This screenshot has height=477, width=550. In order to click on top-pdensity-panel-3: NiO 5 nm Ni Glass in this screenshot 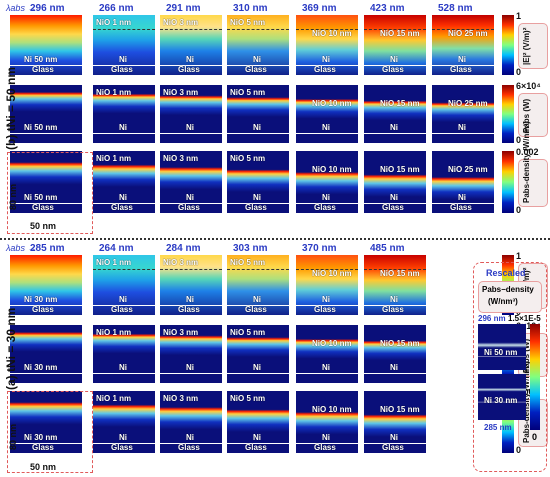, I will do `click(258, 182)`.